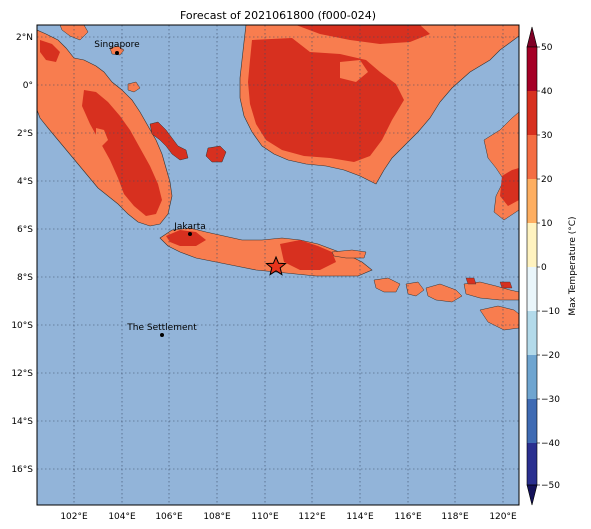  Describe the element at coordinates (360, 517) in the screenshot. I see `lon-tick-114: 114°E` at that location.